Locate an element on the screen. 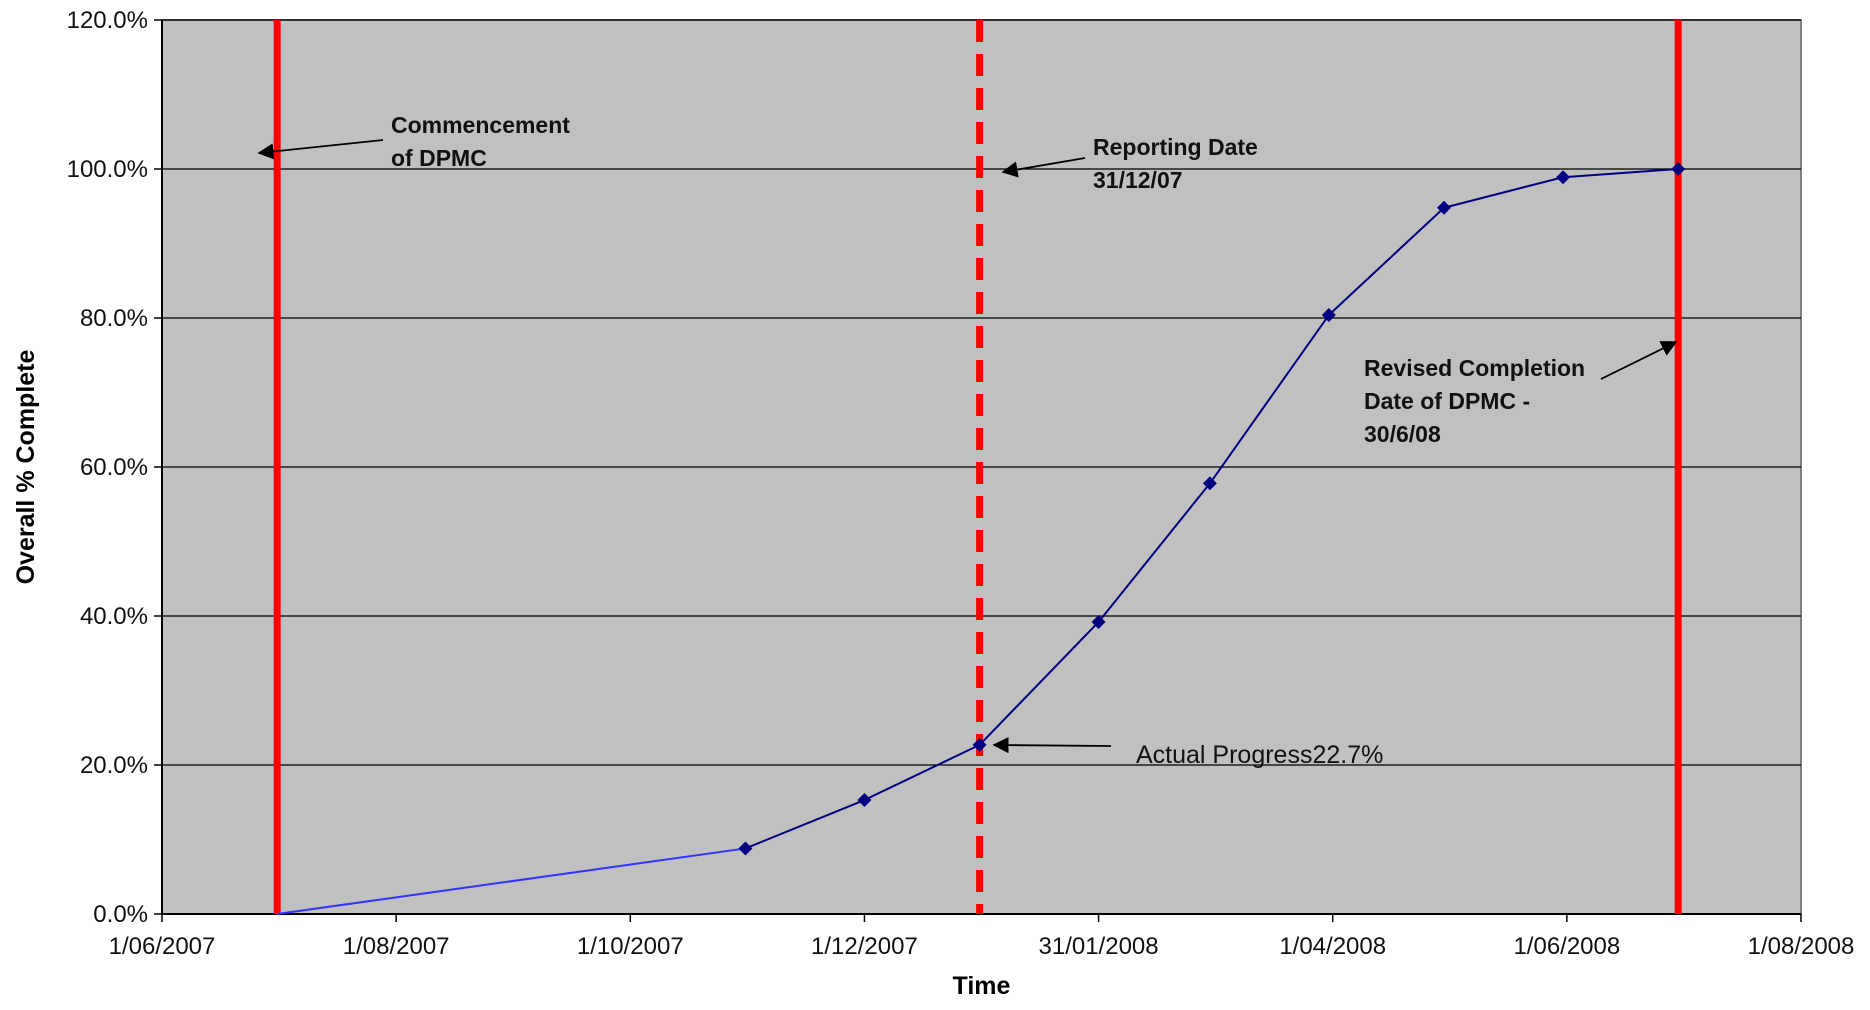 The image size is (1870, 1010). annotation-arrow is located at coordinates (1052, 745).